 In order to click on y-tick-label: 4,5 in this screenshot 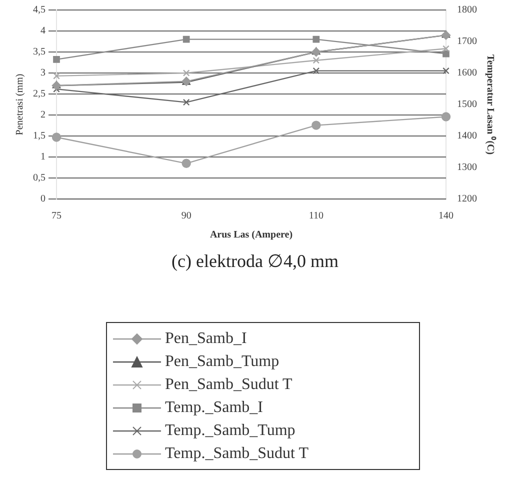, I will do `click(39, 10)`.